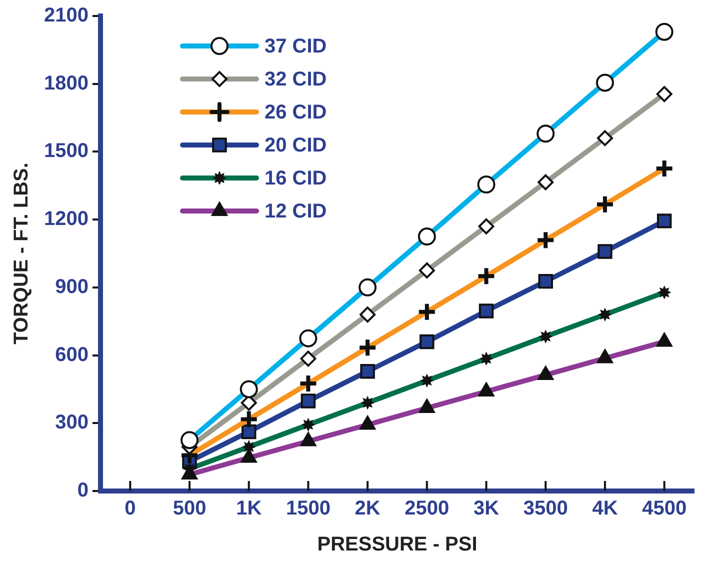 The height and width of the screenshot is (569, 712). I want to click on y-tick-label: 2100, so click(66, 15).